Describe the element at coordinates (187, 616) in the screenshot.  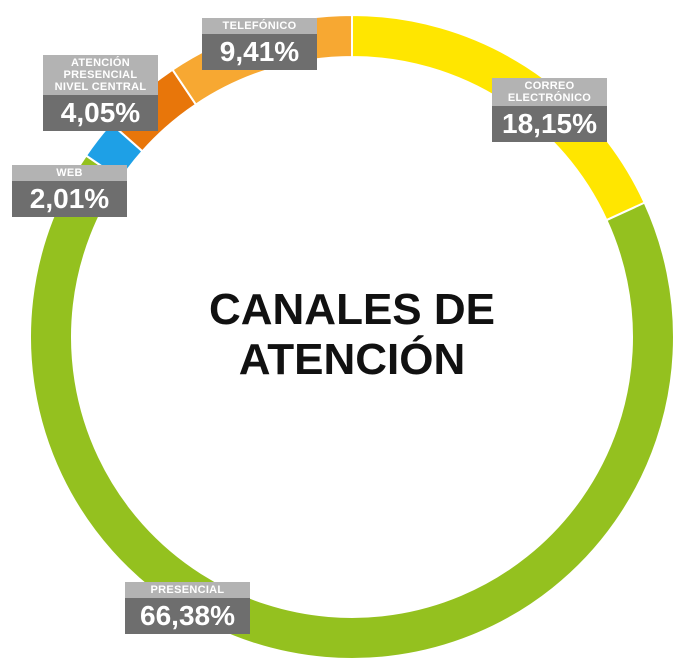
I see `value-label: 66,38%` at that location.